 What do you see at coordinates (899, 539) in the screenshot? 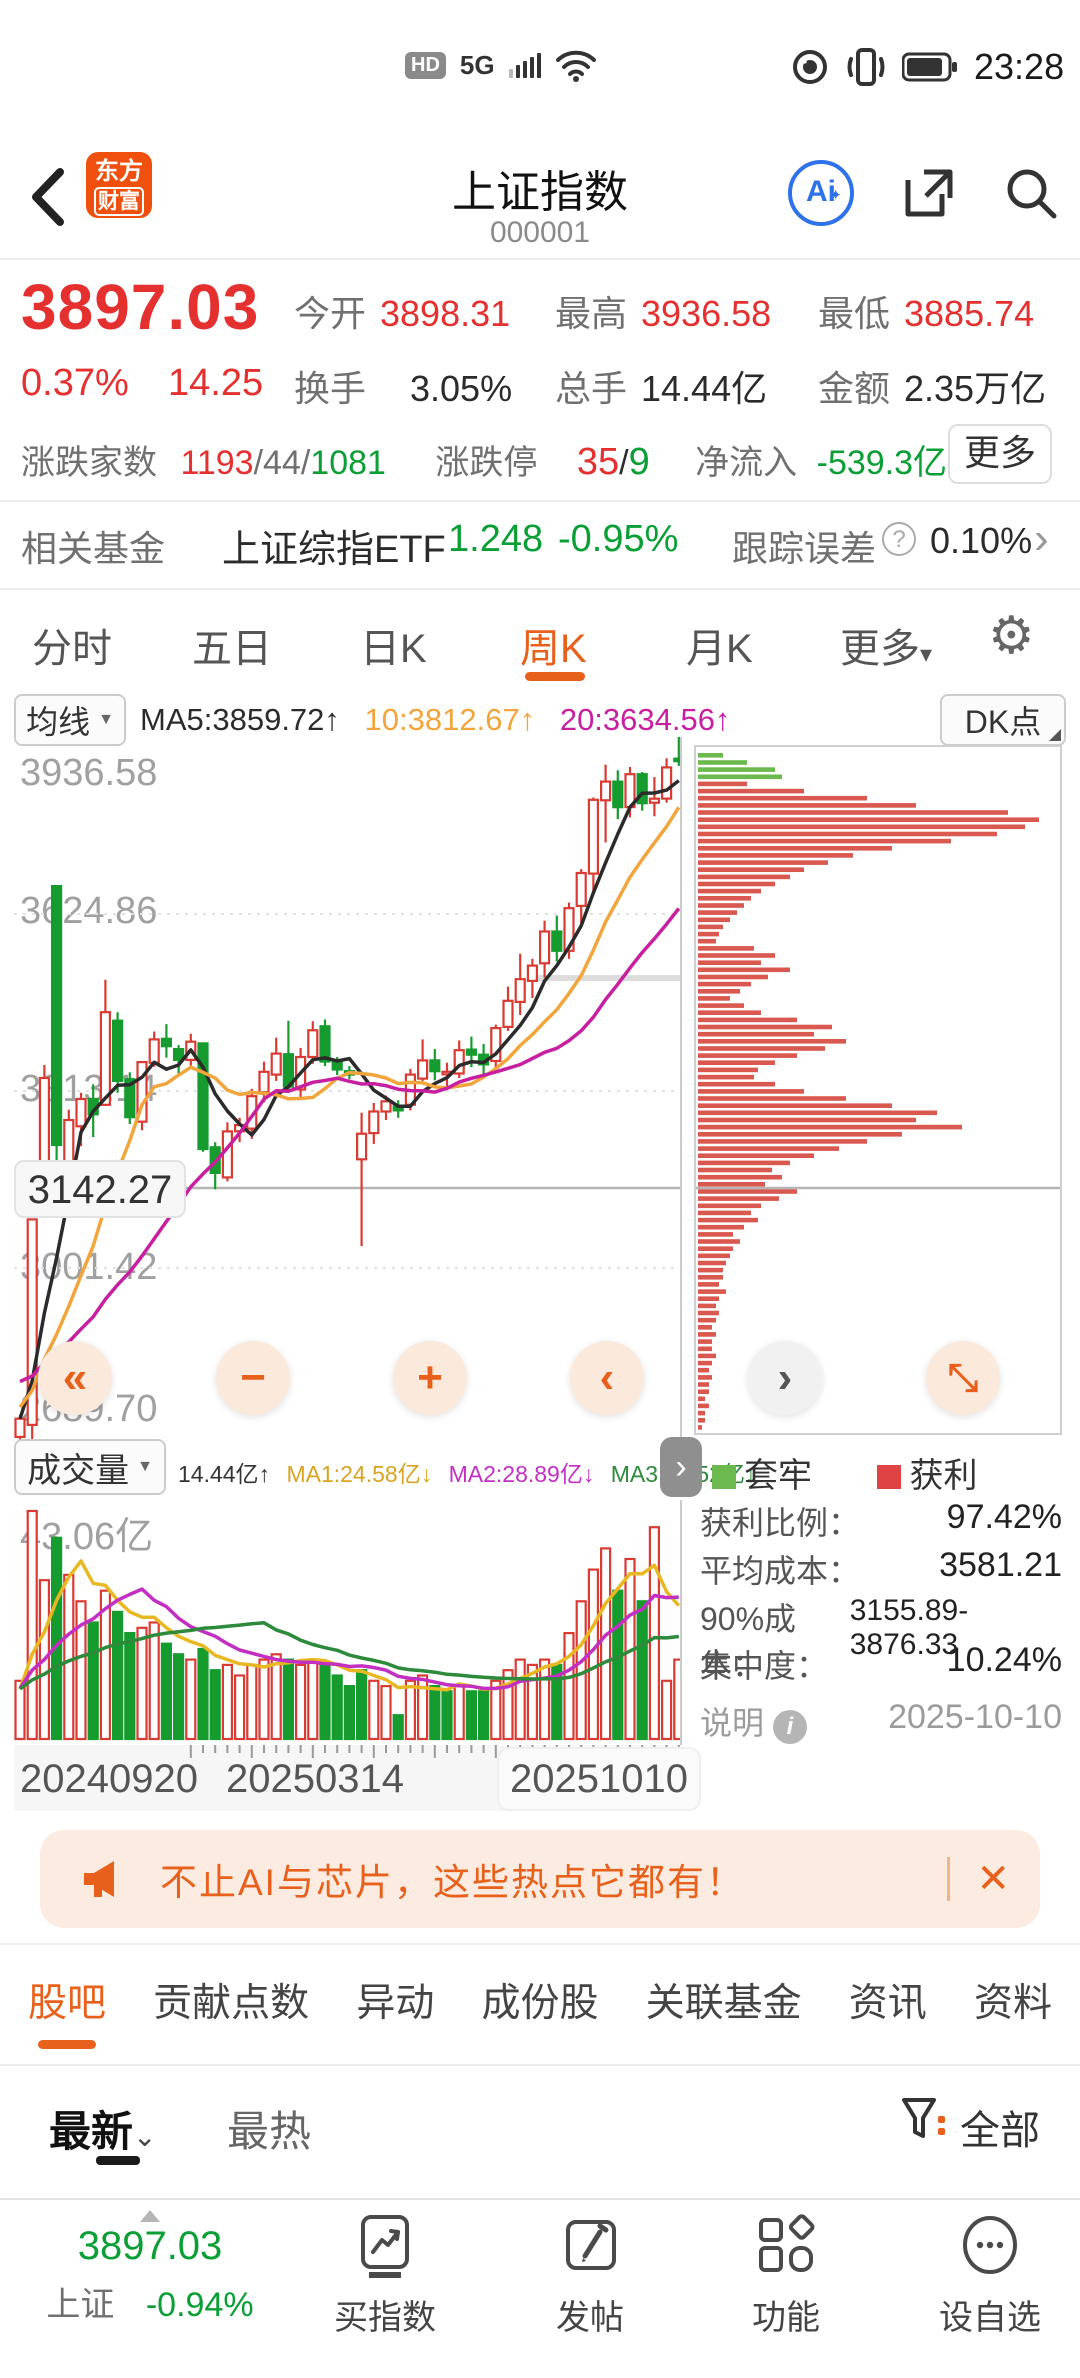
I see `help-icon: ?` at bounding box center [899, 539].